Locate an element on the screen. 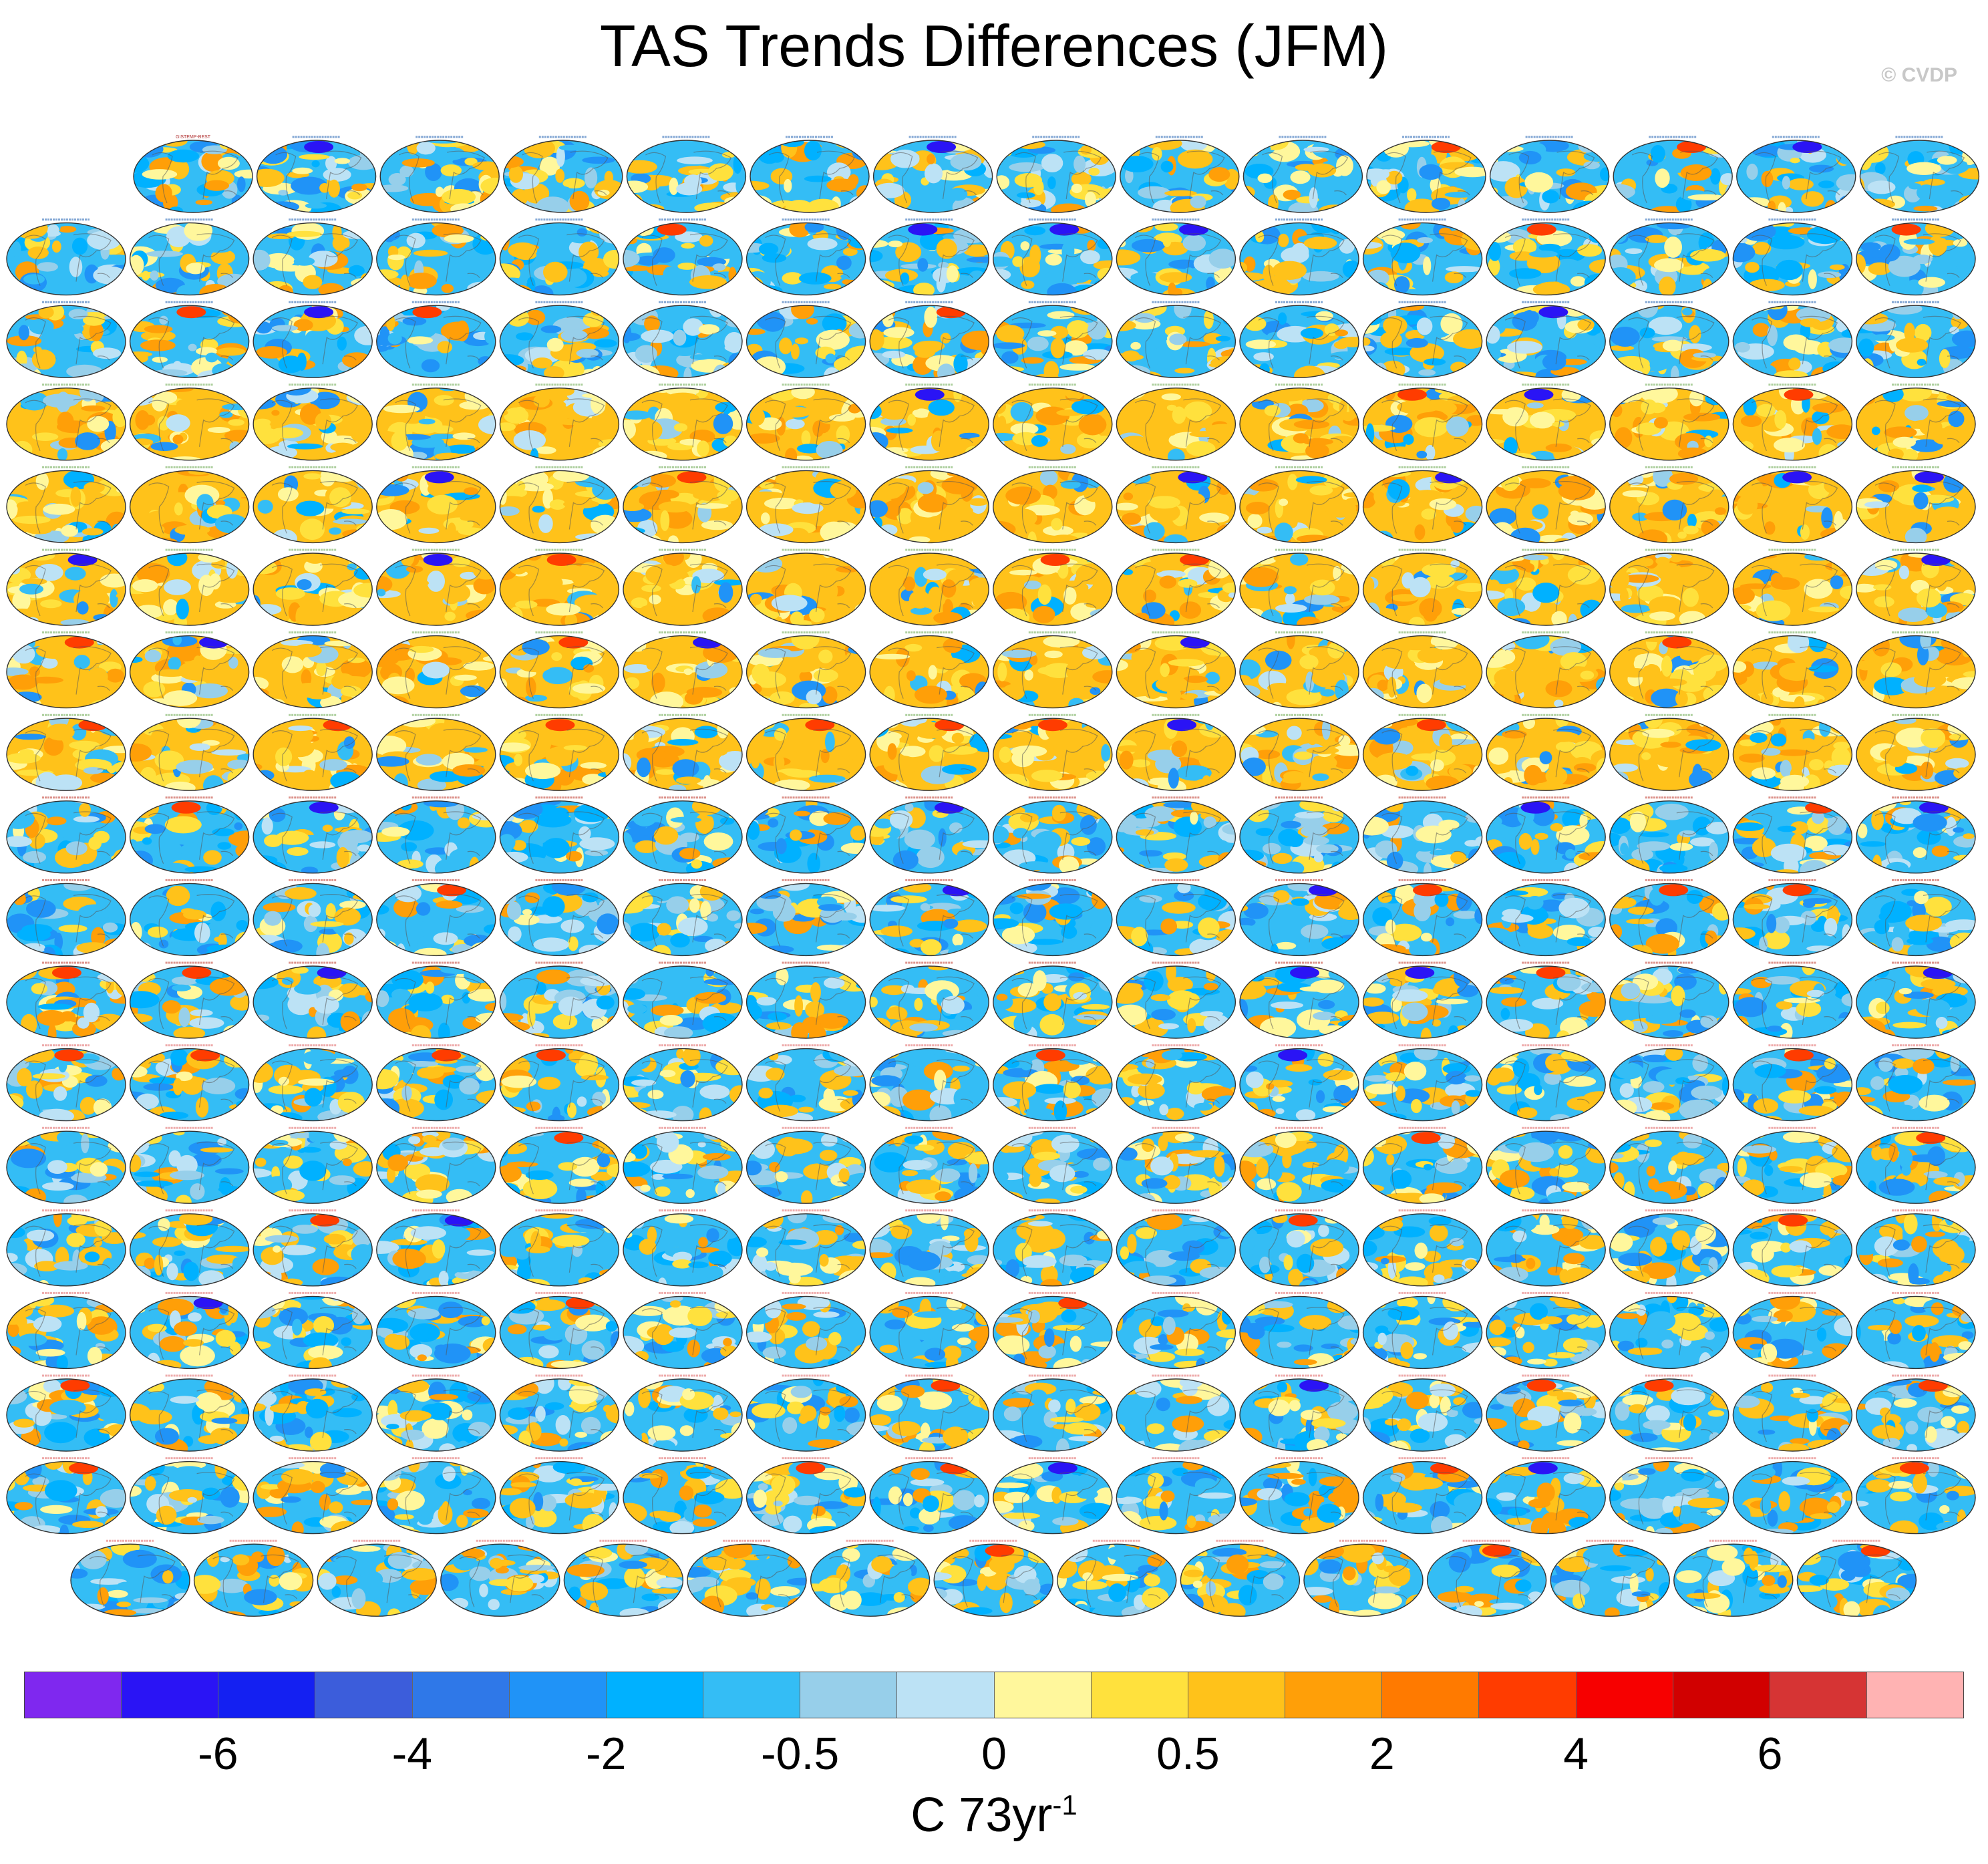 The height and width of the screenshot is (1864, 1988). panel-title: GISTEMP-BEST is located at coordinates (193, 137).